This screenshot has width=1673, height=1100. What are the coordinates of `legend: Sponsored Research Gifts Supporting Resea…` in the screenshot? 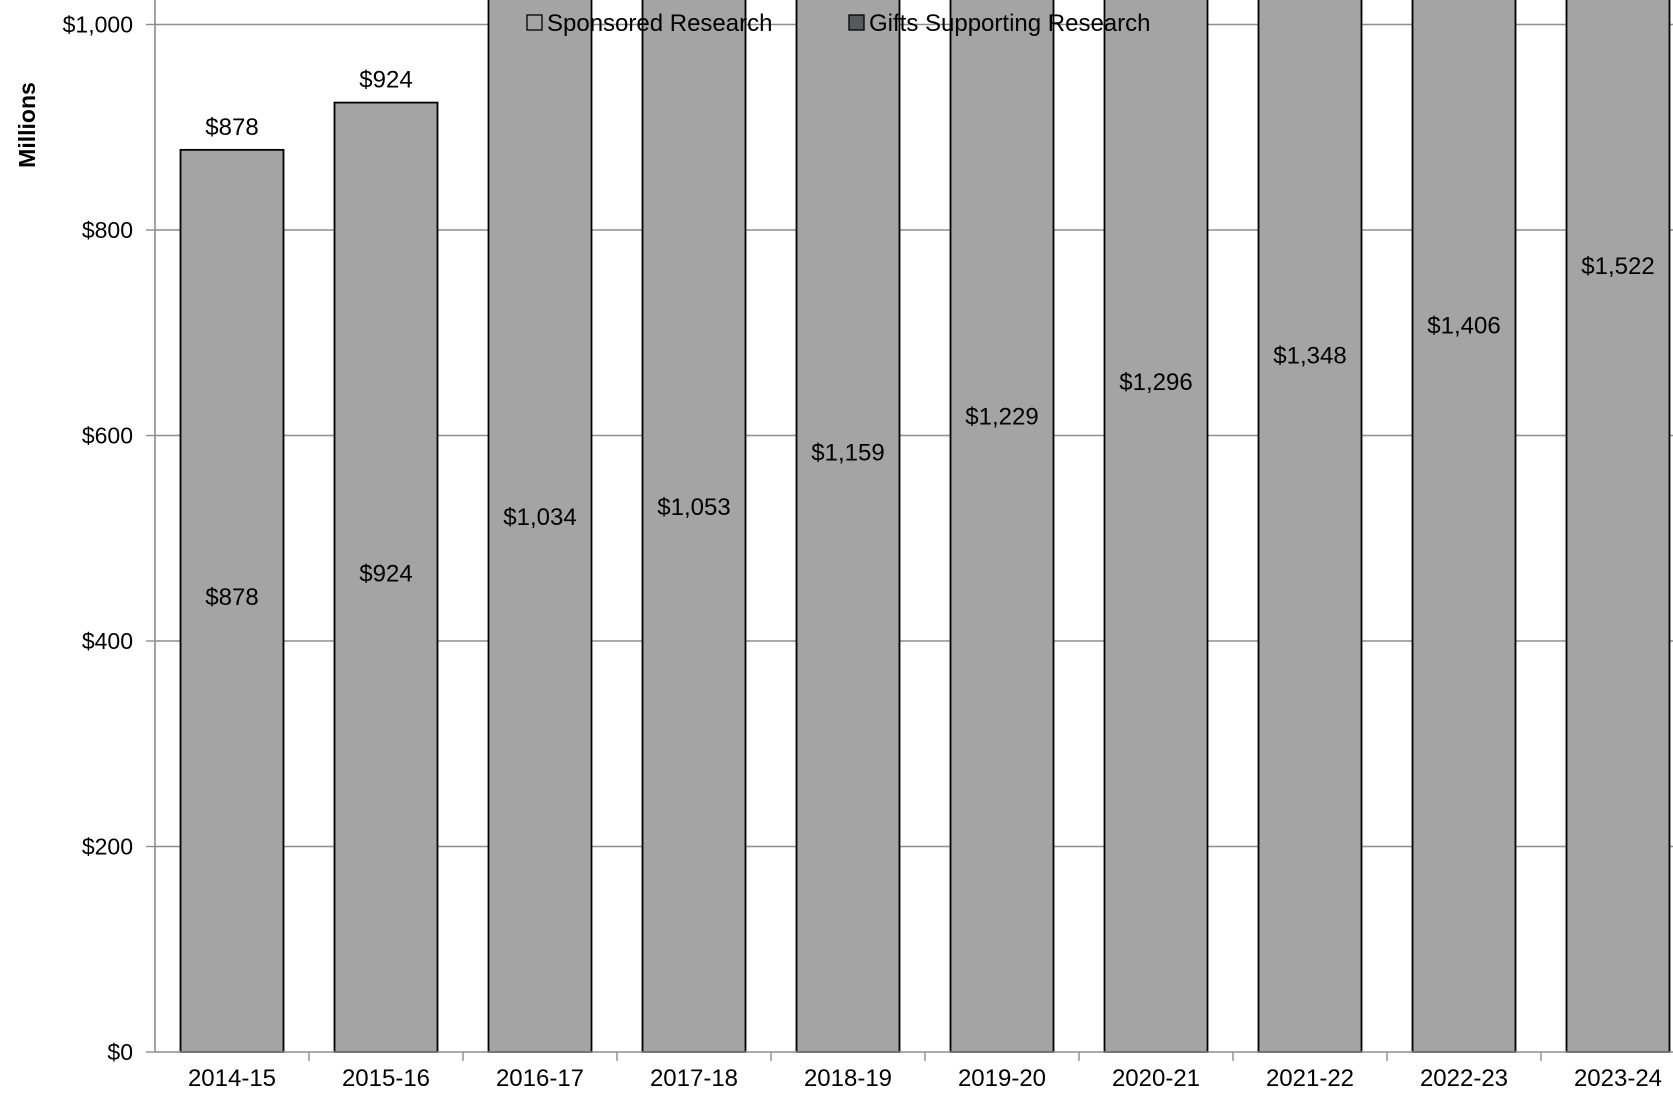 It's located at (838, 23).